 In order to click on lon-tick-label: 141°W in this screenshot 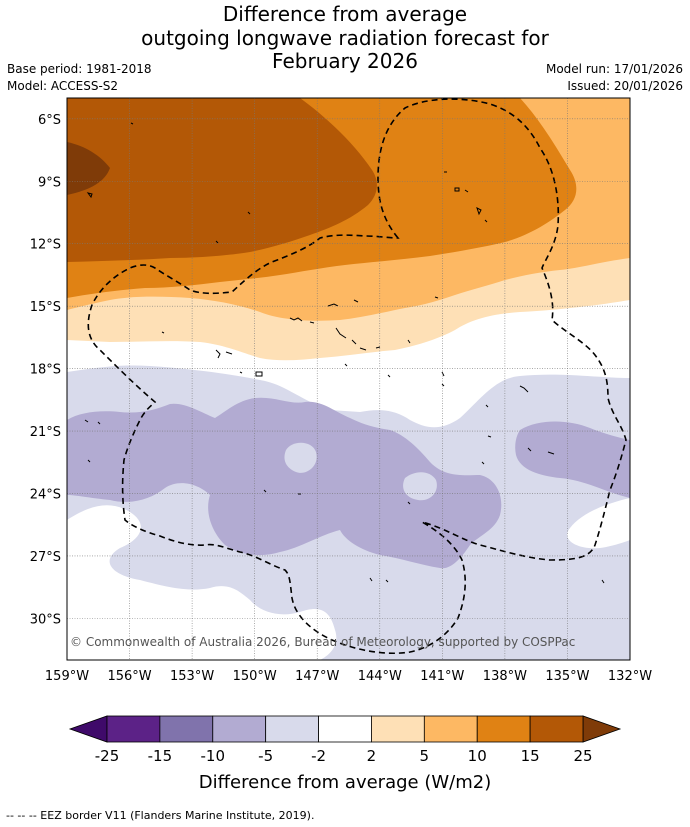, I will do `click(442, 676)`.